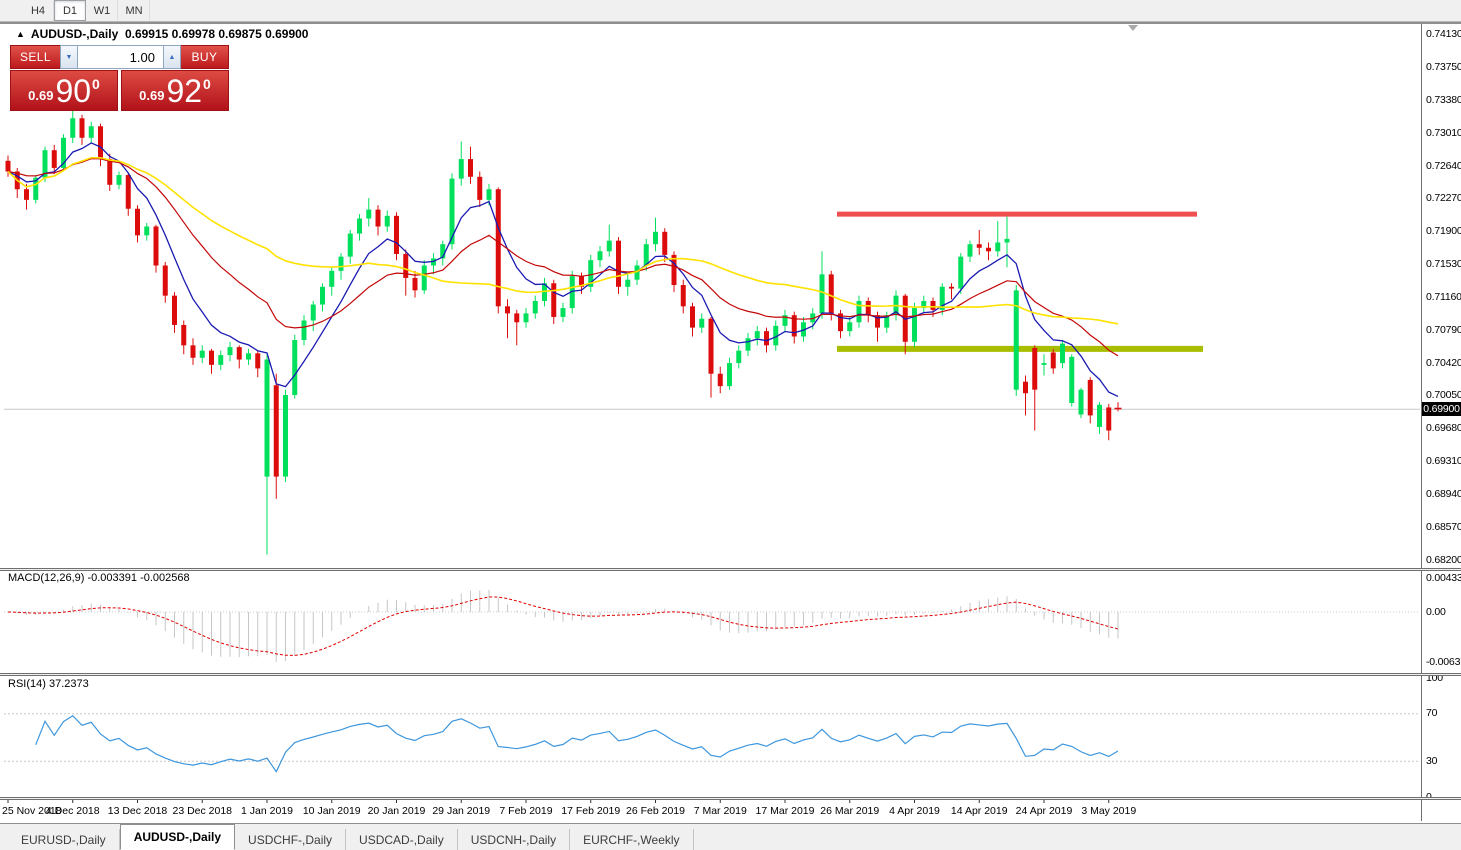  What do you see at coordinates (64, 839) in the screenshot?
I see `tab-eurusd: EURUSD-,Daily` at bounding box center [64, 839].